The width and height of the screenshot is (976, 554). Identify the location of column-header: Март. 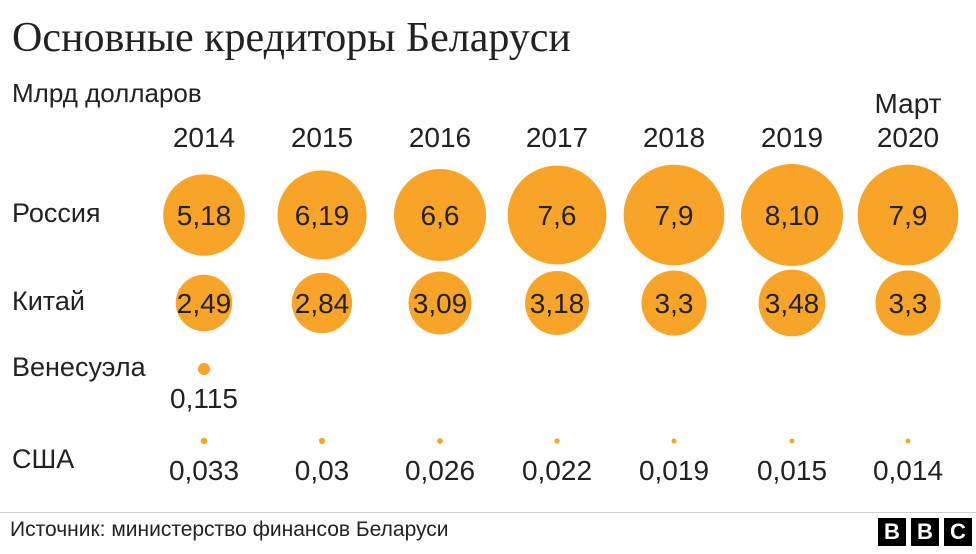
(908, 103).